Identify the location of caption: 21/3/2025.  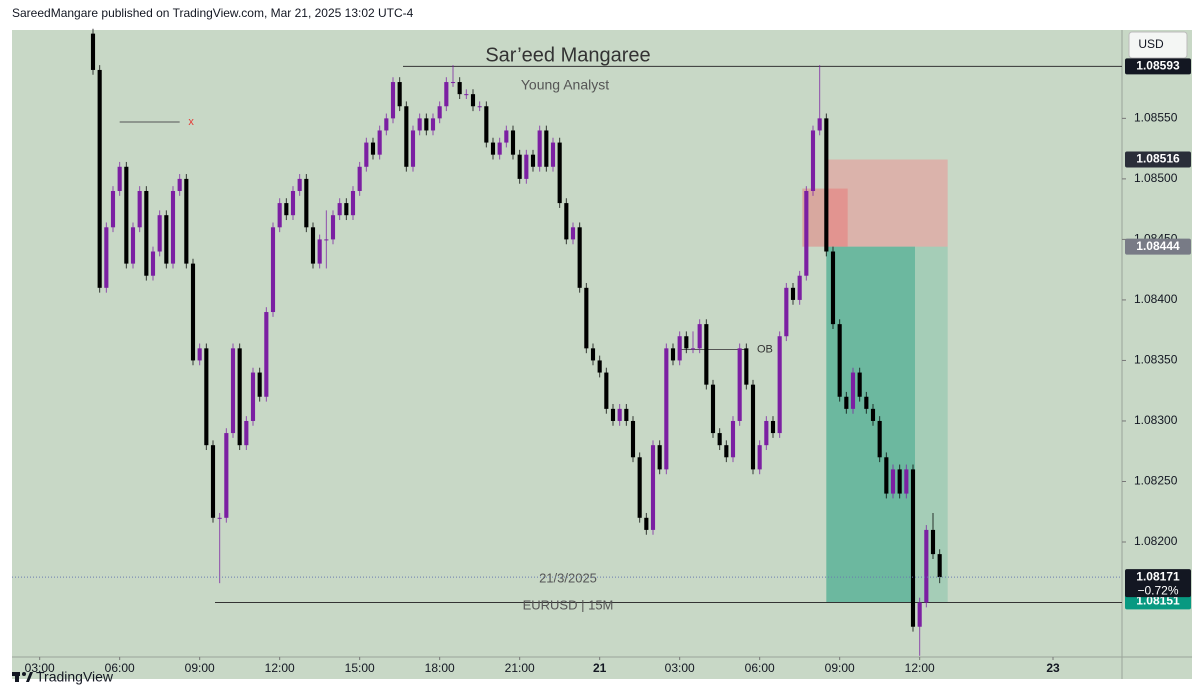
(568, 577).